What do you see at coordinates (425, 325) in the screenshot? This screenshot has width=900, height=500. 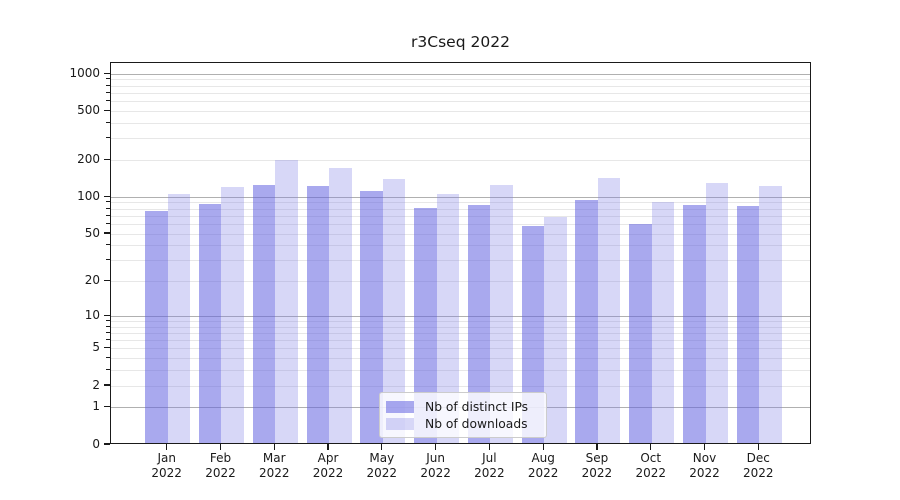 I see `bar-distinct-ips-jun` at bounding box center [425, 325].